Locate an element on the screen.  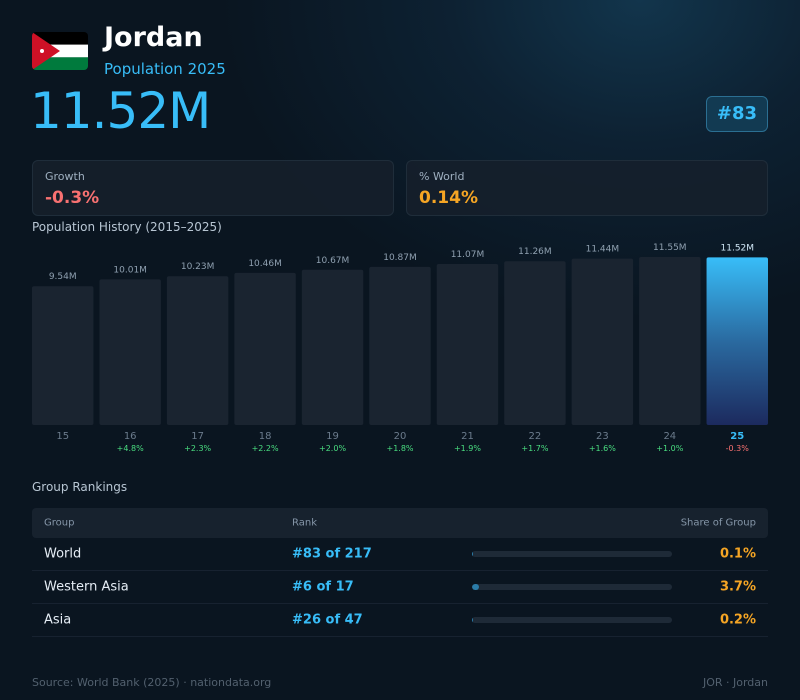
value-label: 11.07M is located at coordinates (468, 255).